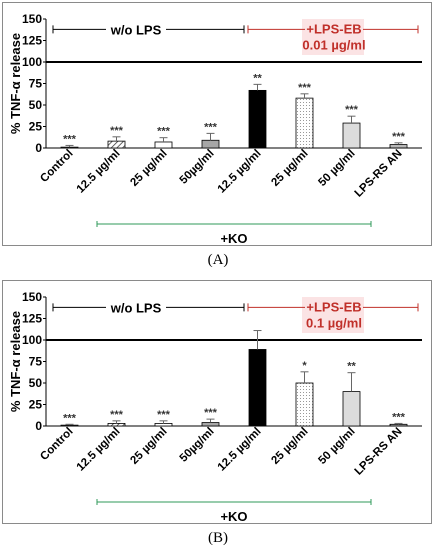  What do you see at coordinates (304, 366) in the screenshot?
I see `significance-label: *` at bounding box center [304, 366].